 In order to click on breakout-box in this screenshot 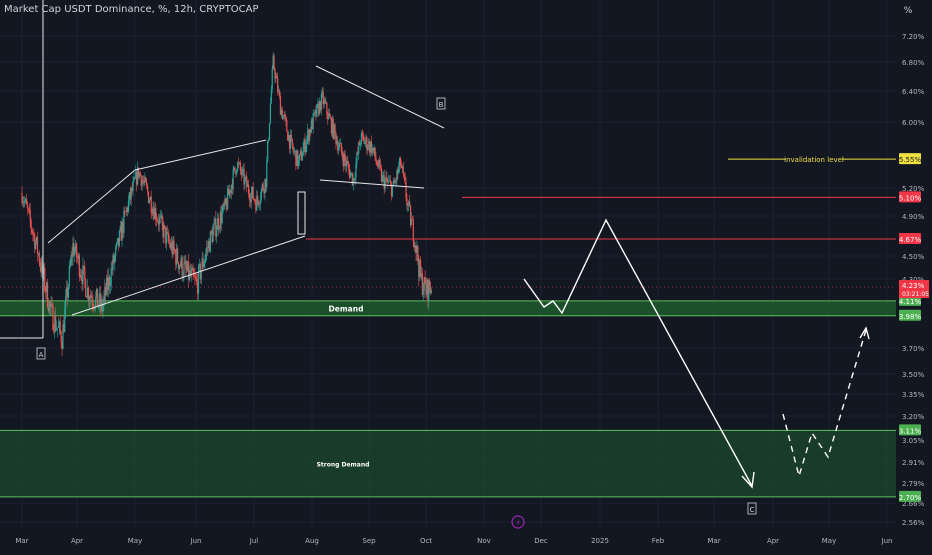, I will do `click(301, 213)`.